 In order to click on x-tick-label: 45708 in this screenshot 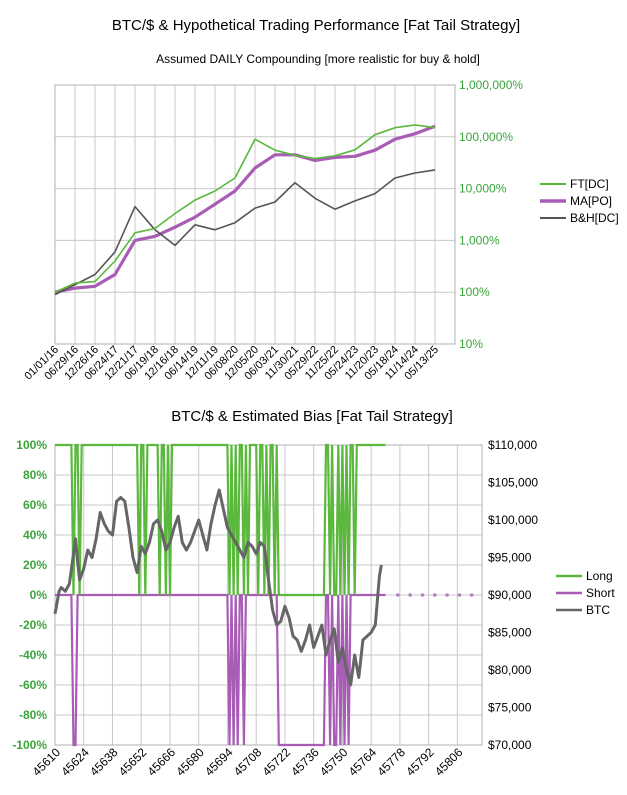, I will do `click(248, 762)`.